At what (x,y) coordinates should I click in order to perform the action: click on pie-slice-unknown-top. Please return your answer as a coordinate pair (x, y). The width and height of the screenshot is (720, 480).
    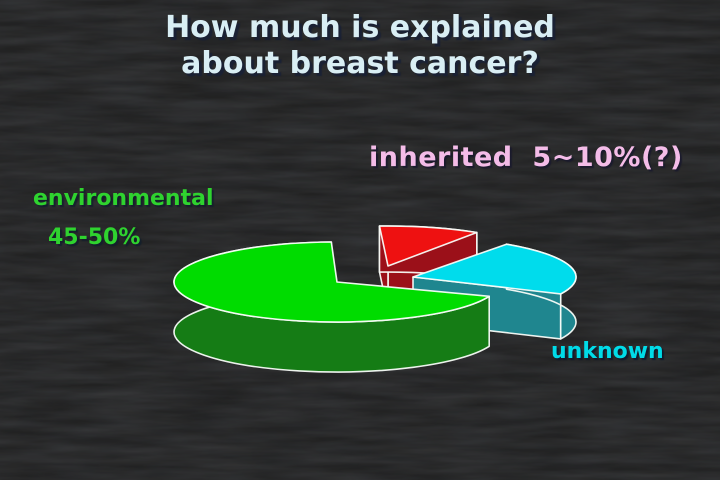
    Looking at the image, I should click on (494, 269).